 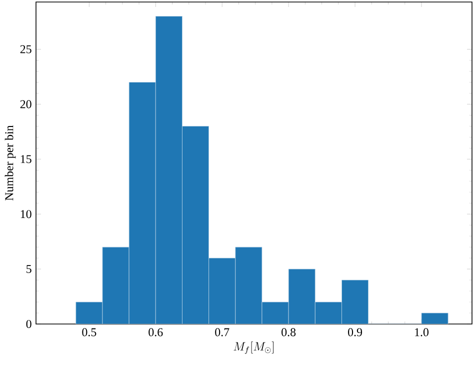 What do you see at coordinates (26, 159) in the screenshot?
I see `y-tick-label: 15` at bounding box center [26, 159].